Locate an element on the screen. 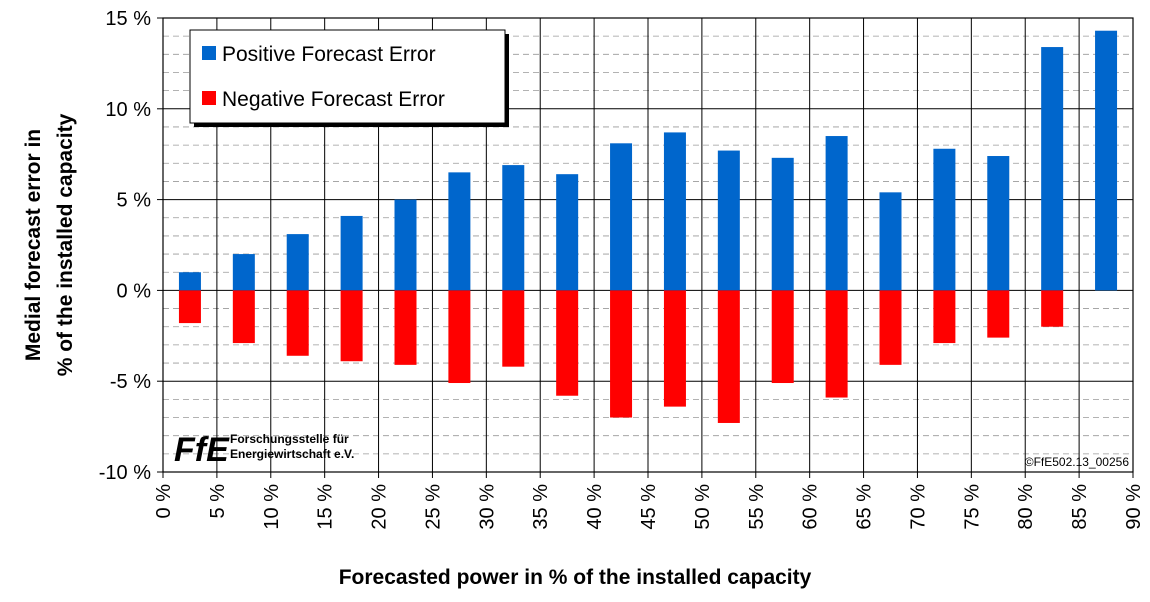  logo-text: Energiewirtschaft e.V. is located at coordinates (292, 454).